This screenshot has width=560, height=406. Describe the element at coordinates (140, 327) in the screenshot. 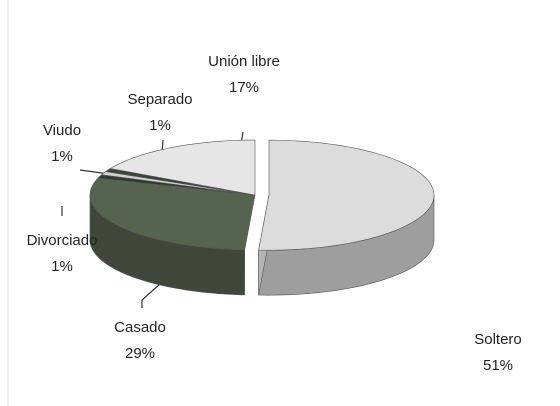

I see `category-label: Casado` at that location.